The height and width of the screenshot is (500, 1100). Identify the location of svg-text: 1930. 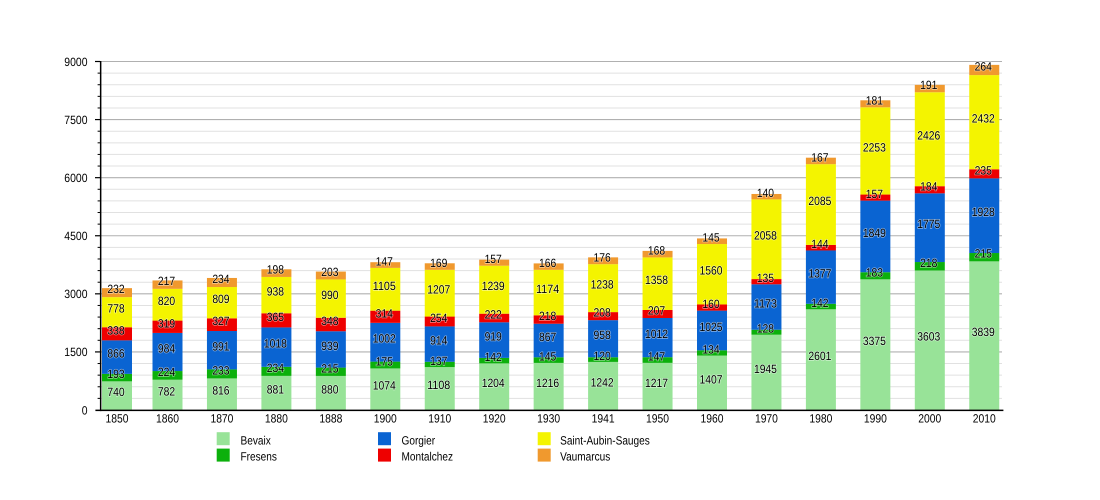
(548, 418).